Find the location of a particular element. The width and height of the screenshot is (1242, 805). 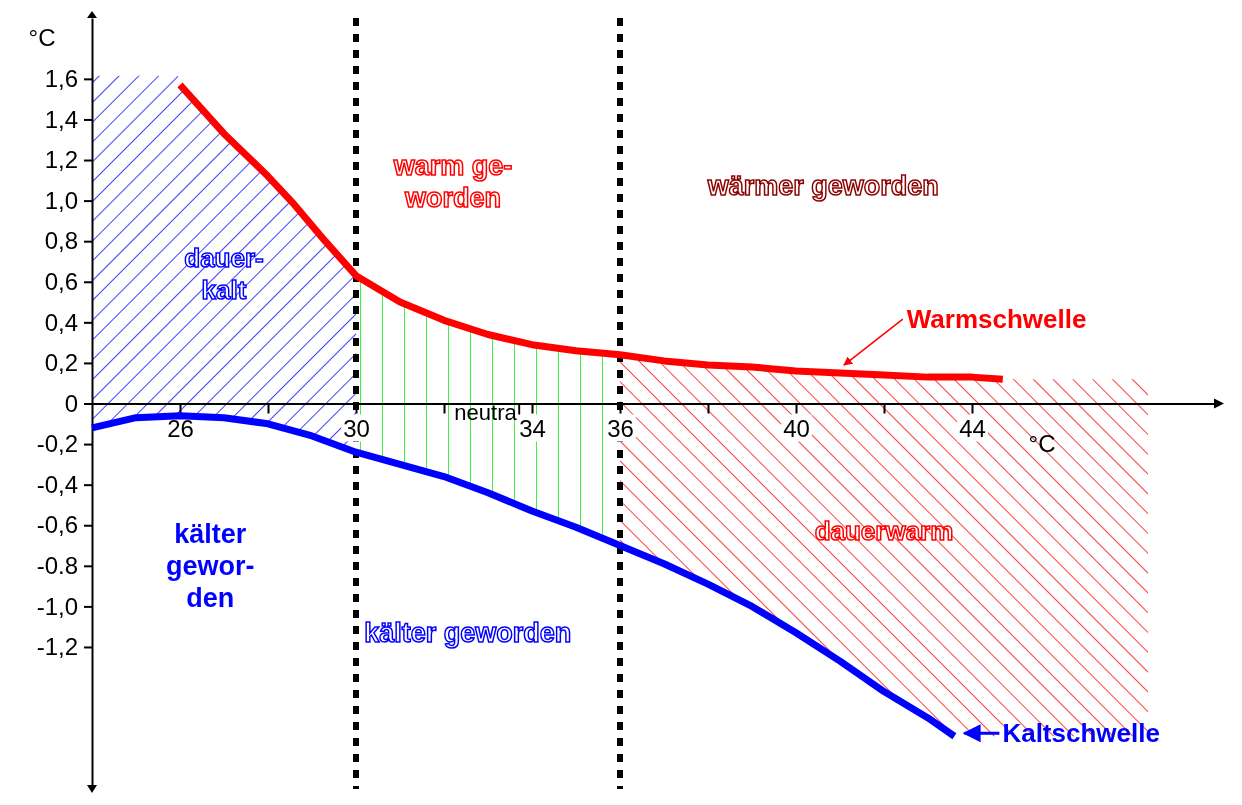

y-tick-label: 1,2 is located at coordinates (61, 160).